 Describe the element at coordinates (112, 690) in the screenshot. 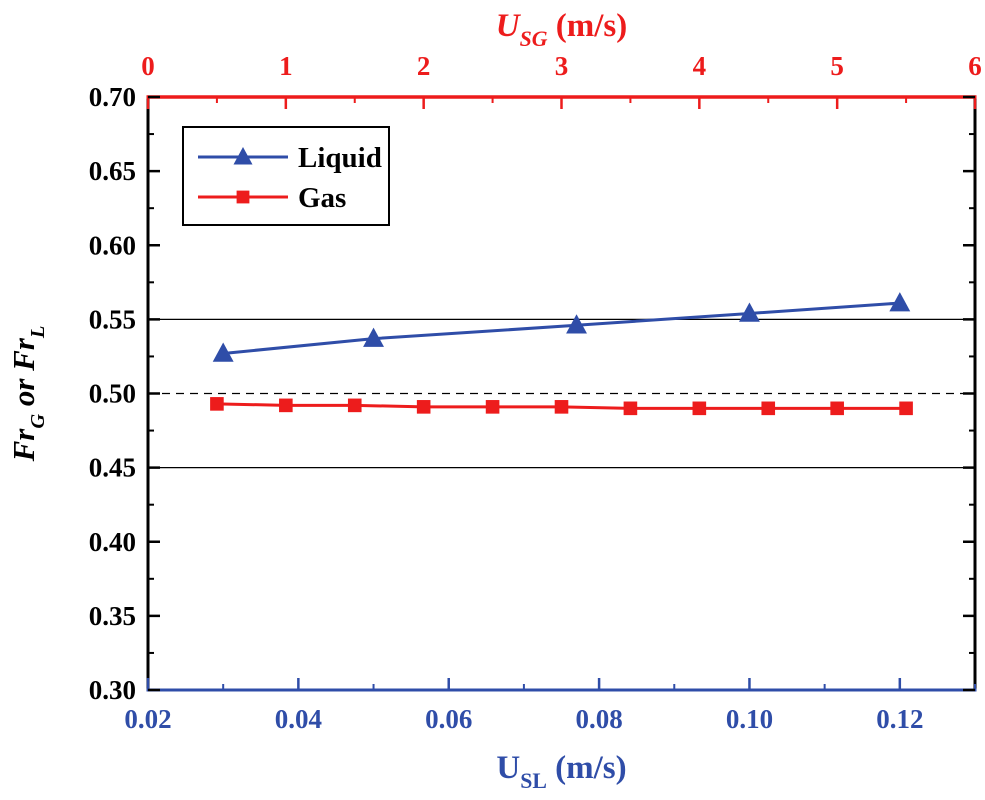

I see `y-tick-label: 0.30` at that location.